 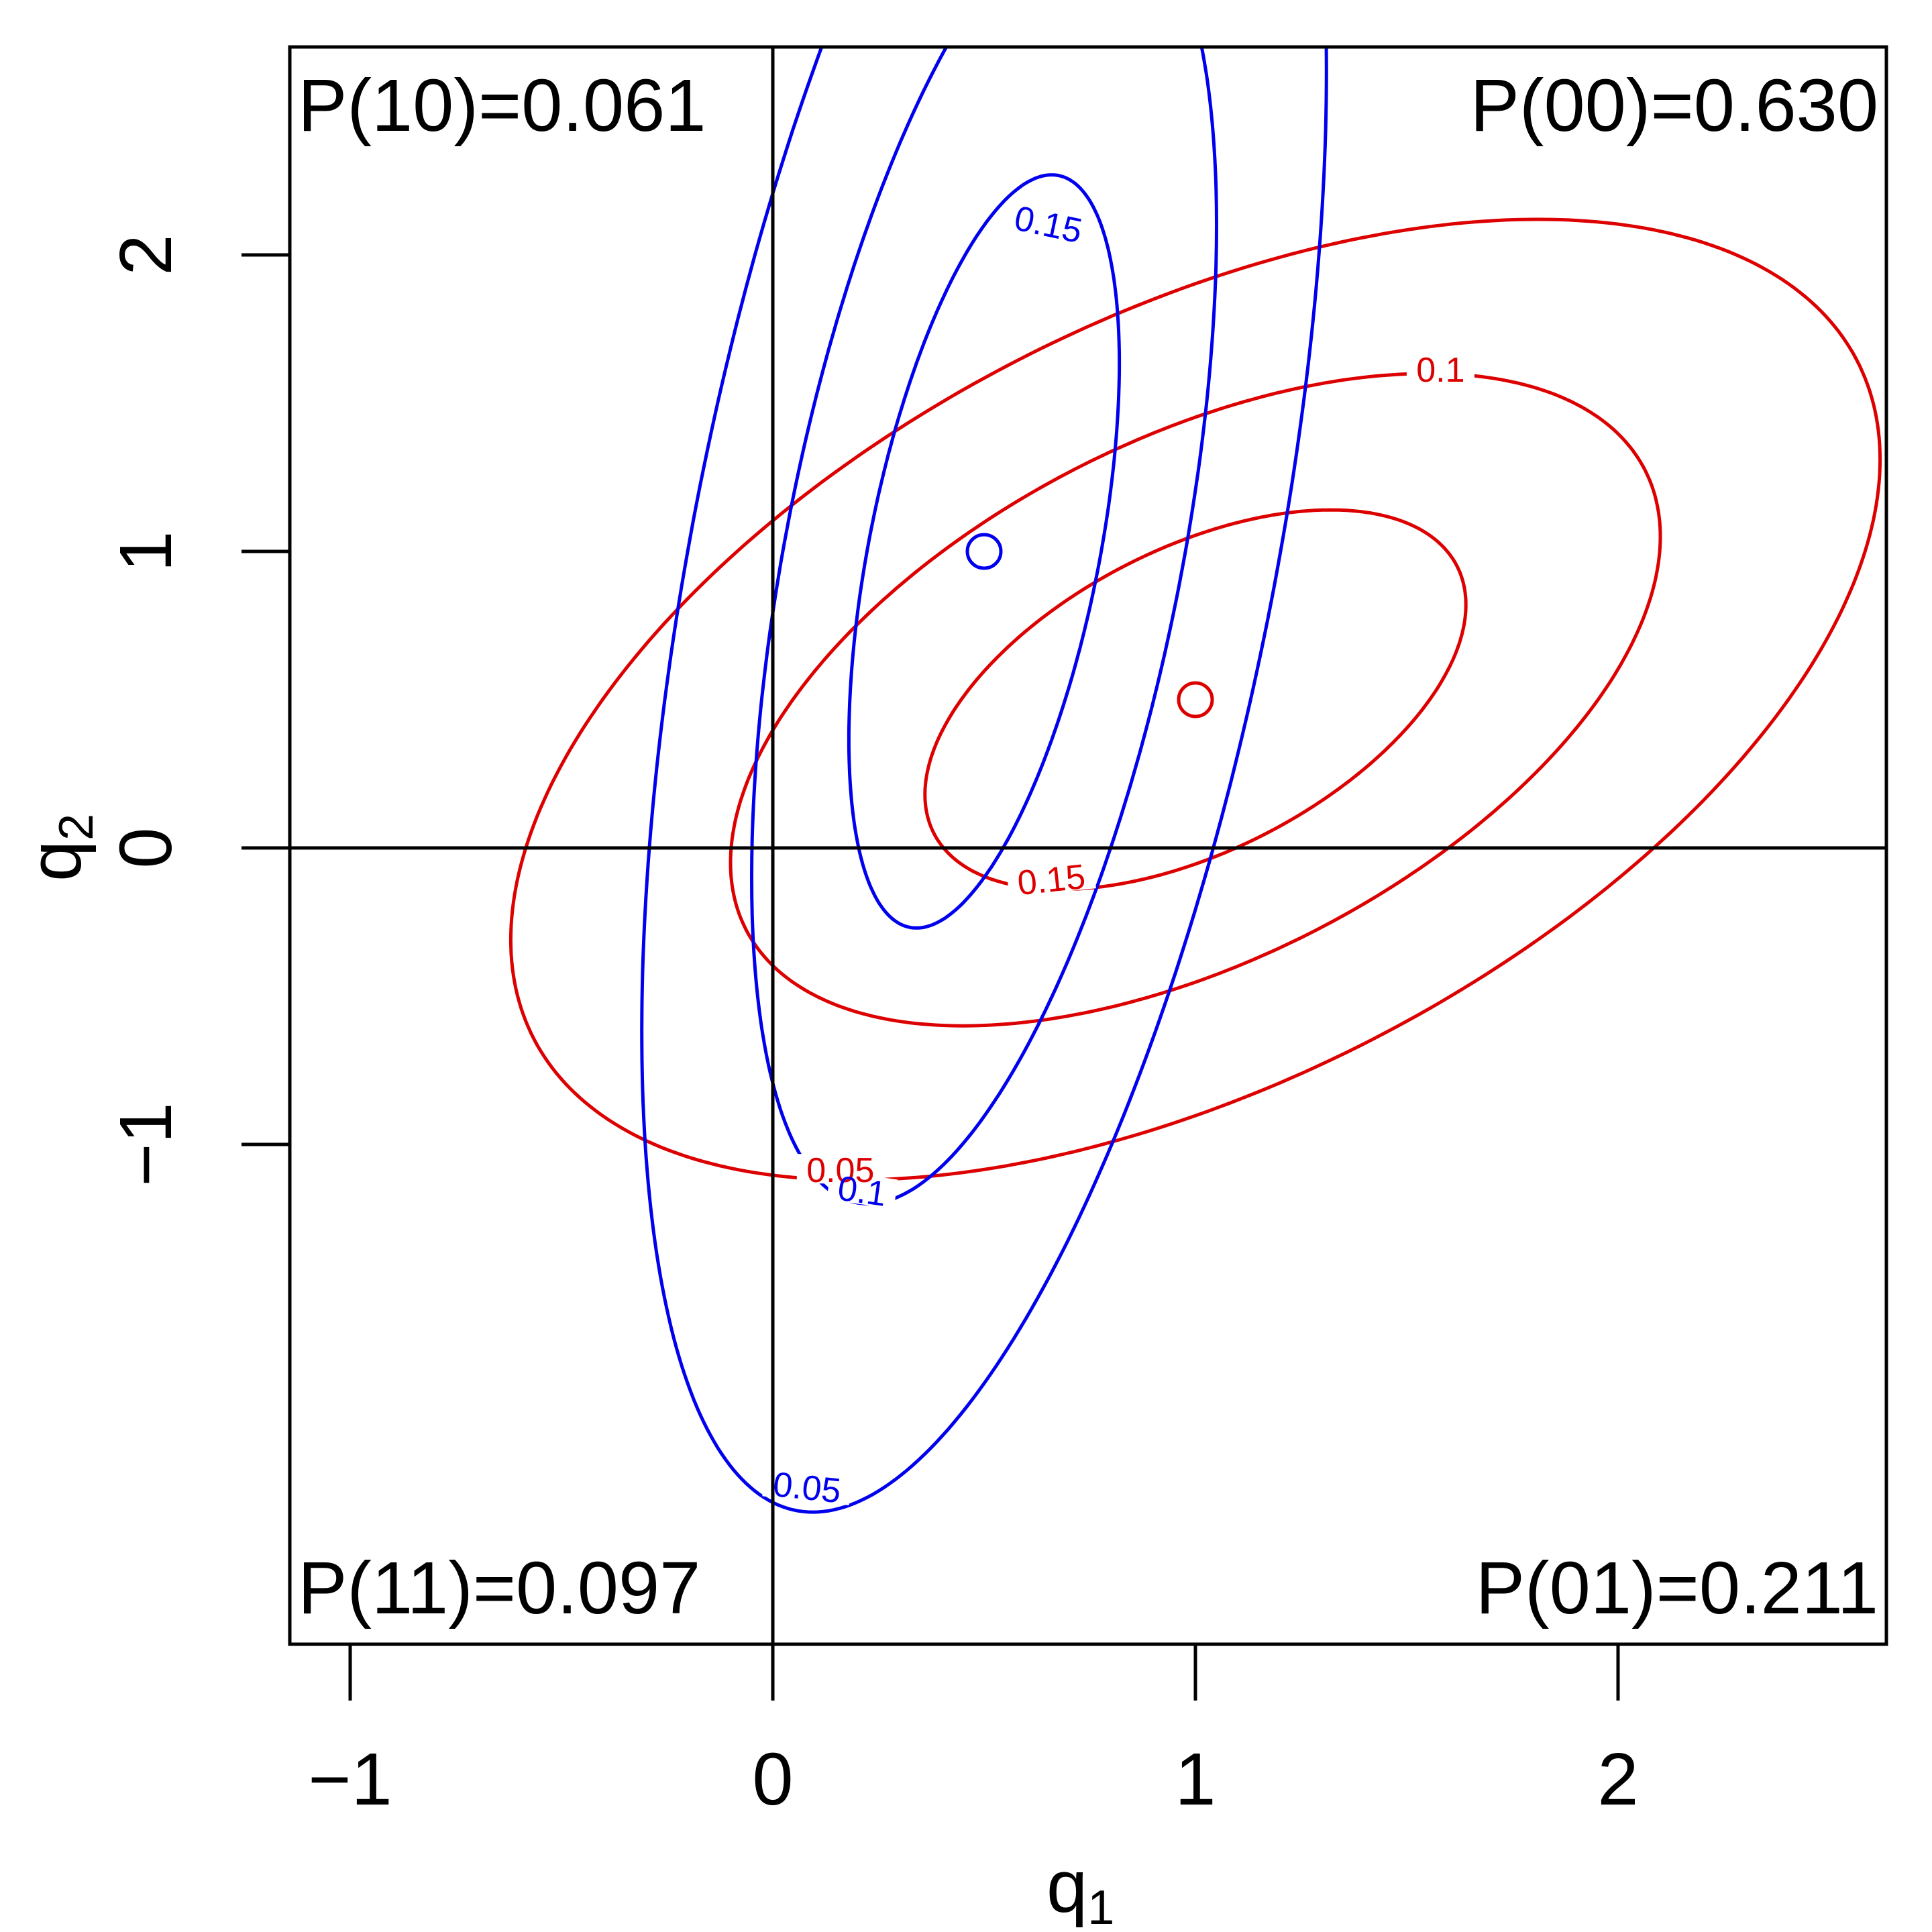 I want to click on contour-blue-0.1, so click(x=983, y=626).